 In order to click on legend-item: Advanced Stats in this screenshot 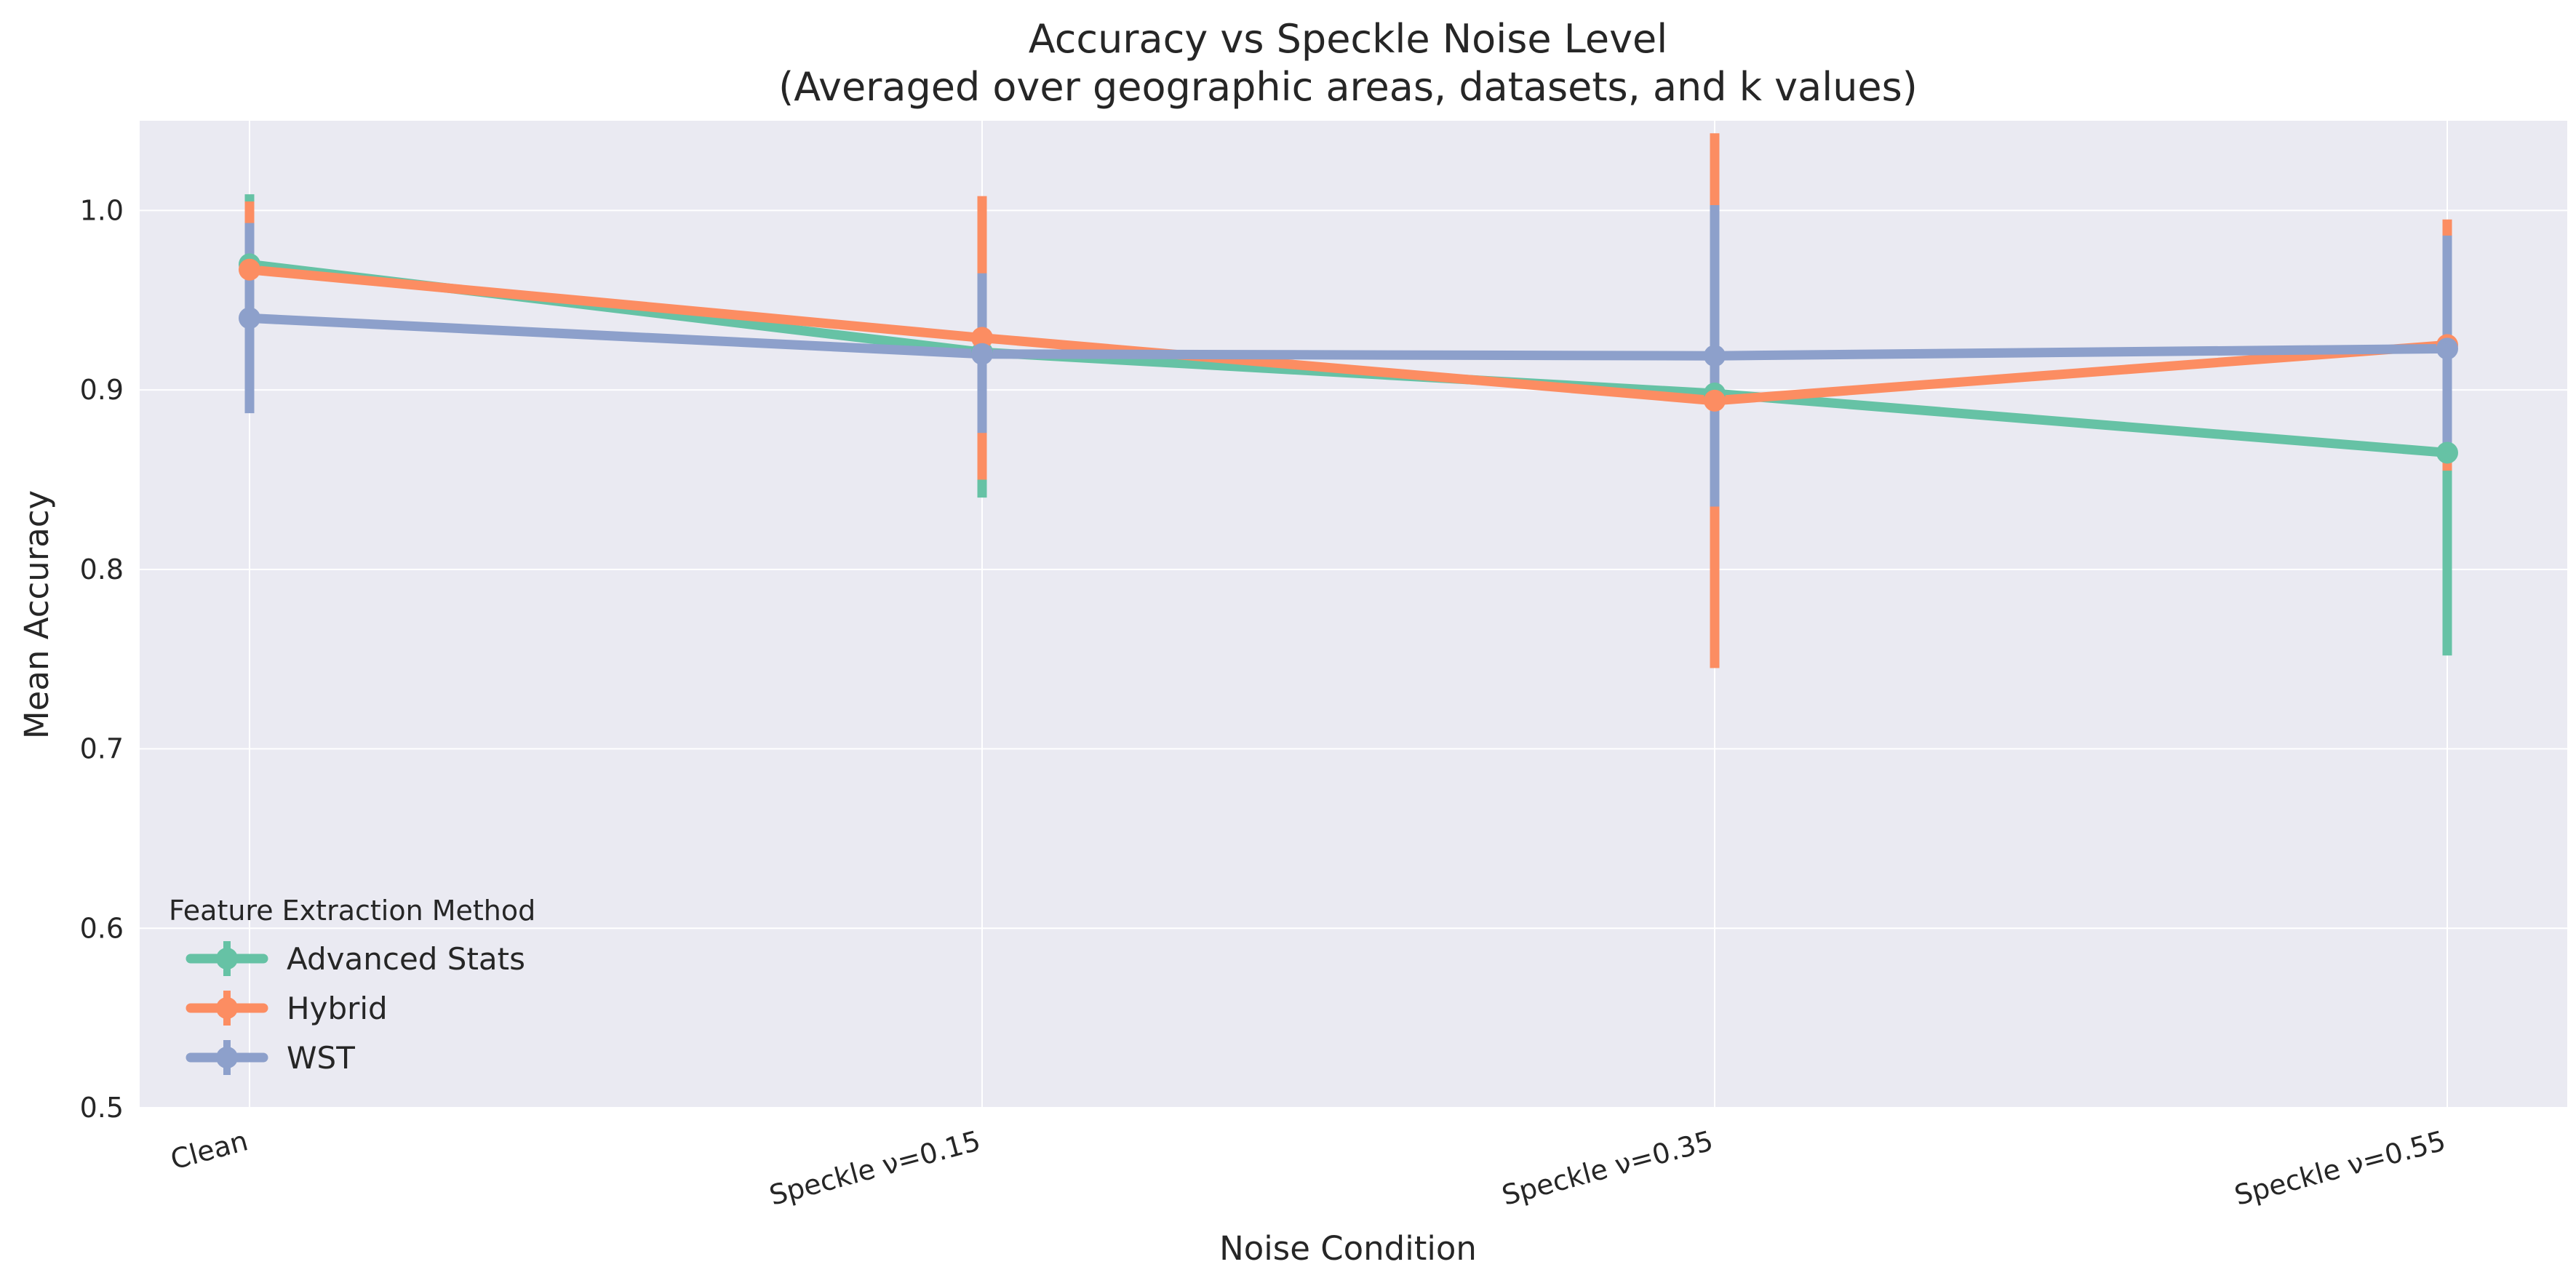, I will do `click(355, 959)`.